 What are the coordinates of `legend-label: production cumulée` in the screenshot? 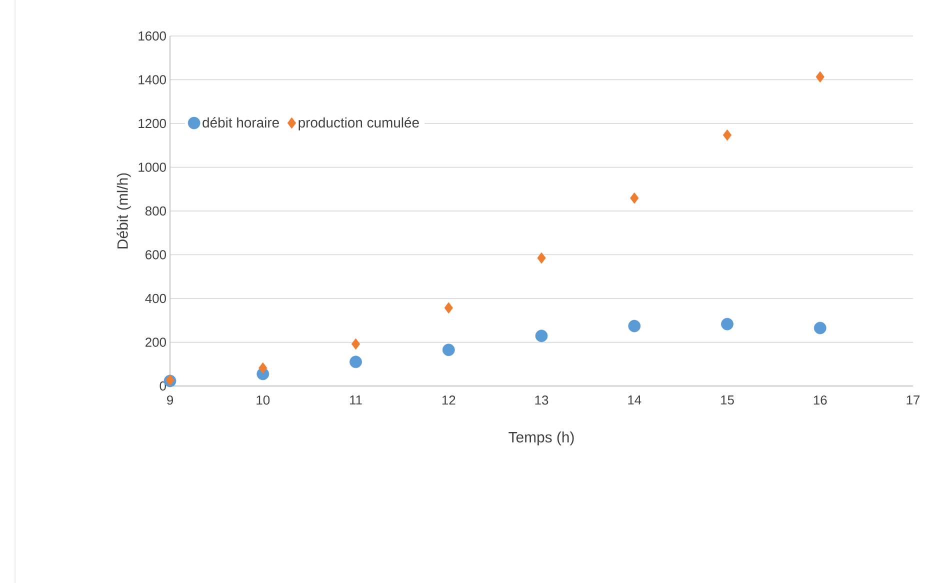 It's located at (358, 123).